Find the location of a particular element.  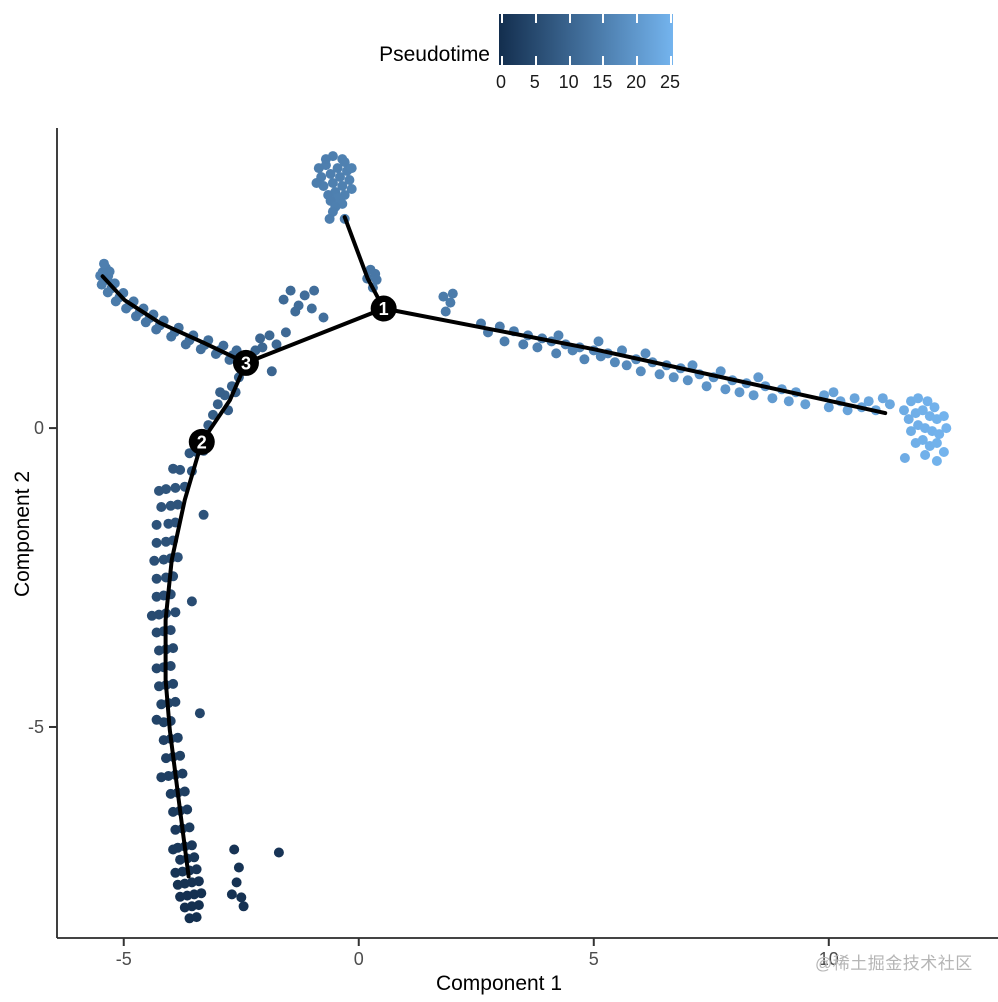

branch-node-label-2: 2 is located at coordinates (202, 442).